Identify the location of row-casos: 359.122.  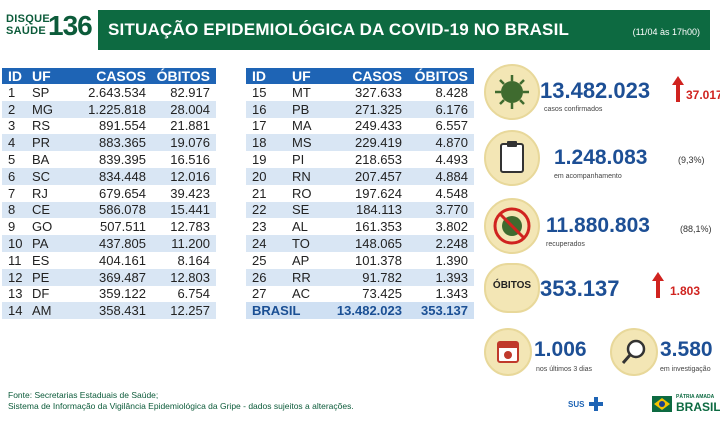
(122, 294).